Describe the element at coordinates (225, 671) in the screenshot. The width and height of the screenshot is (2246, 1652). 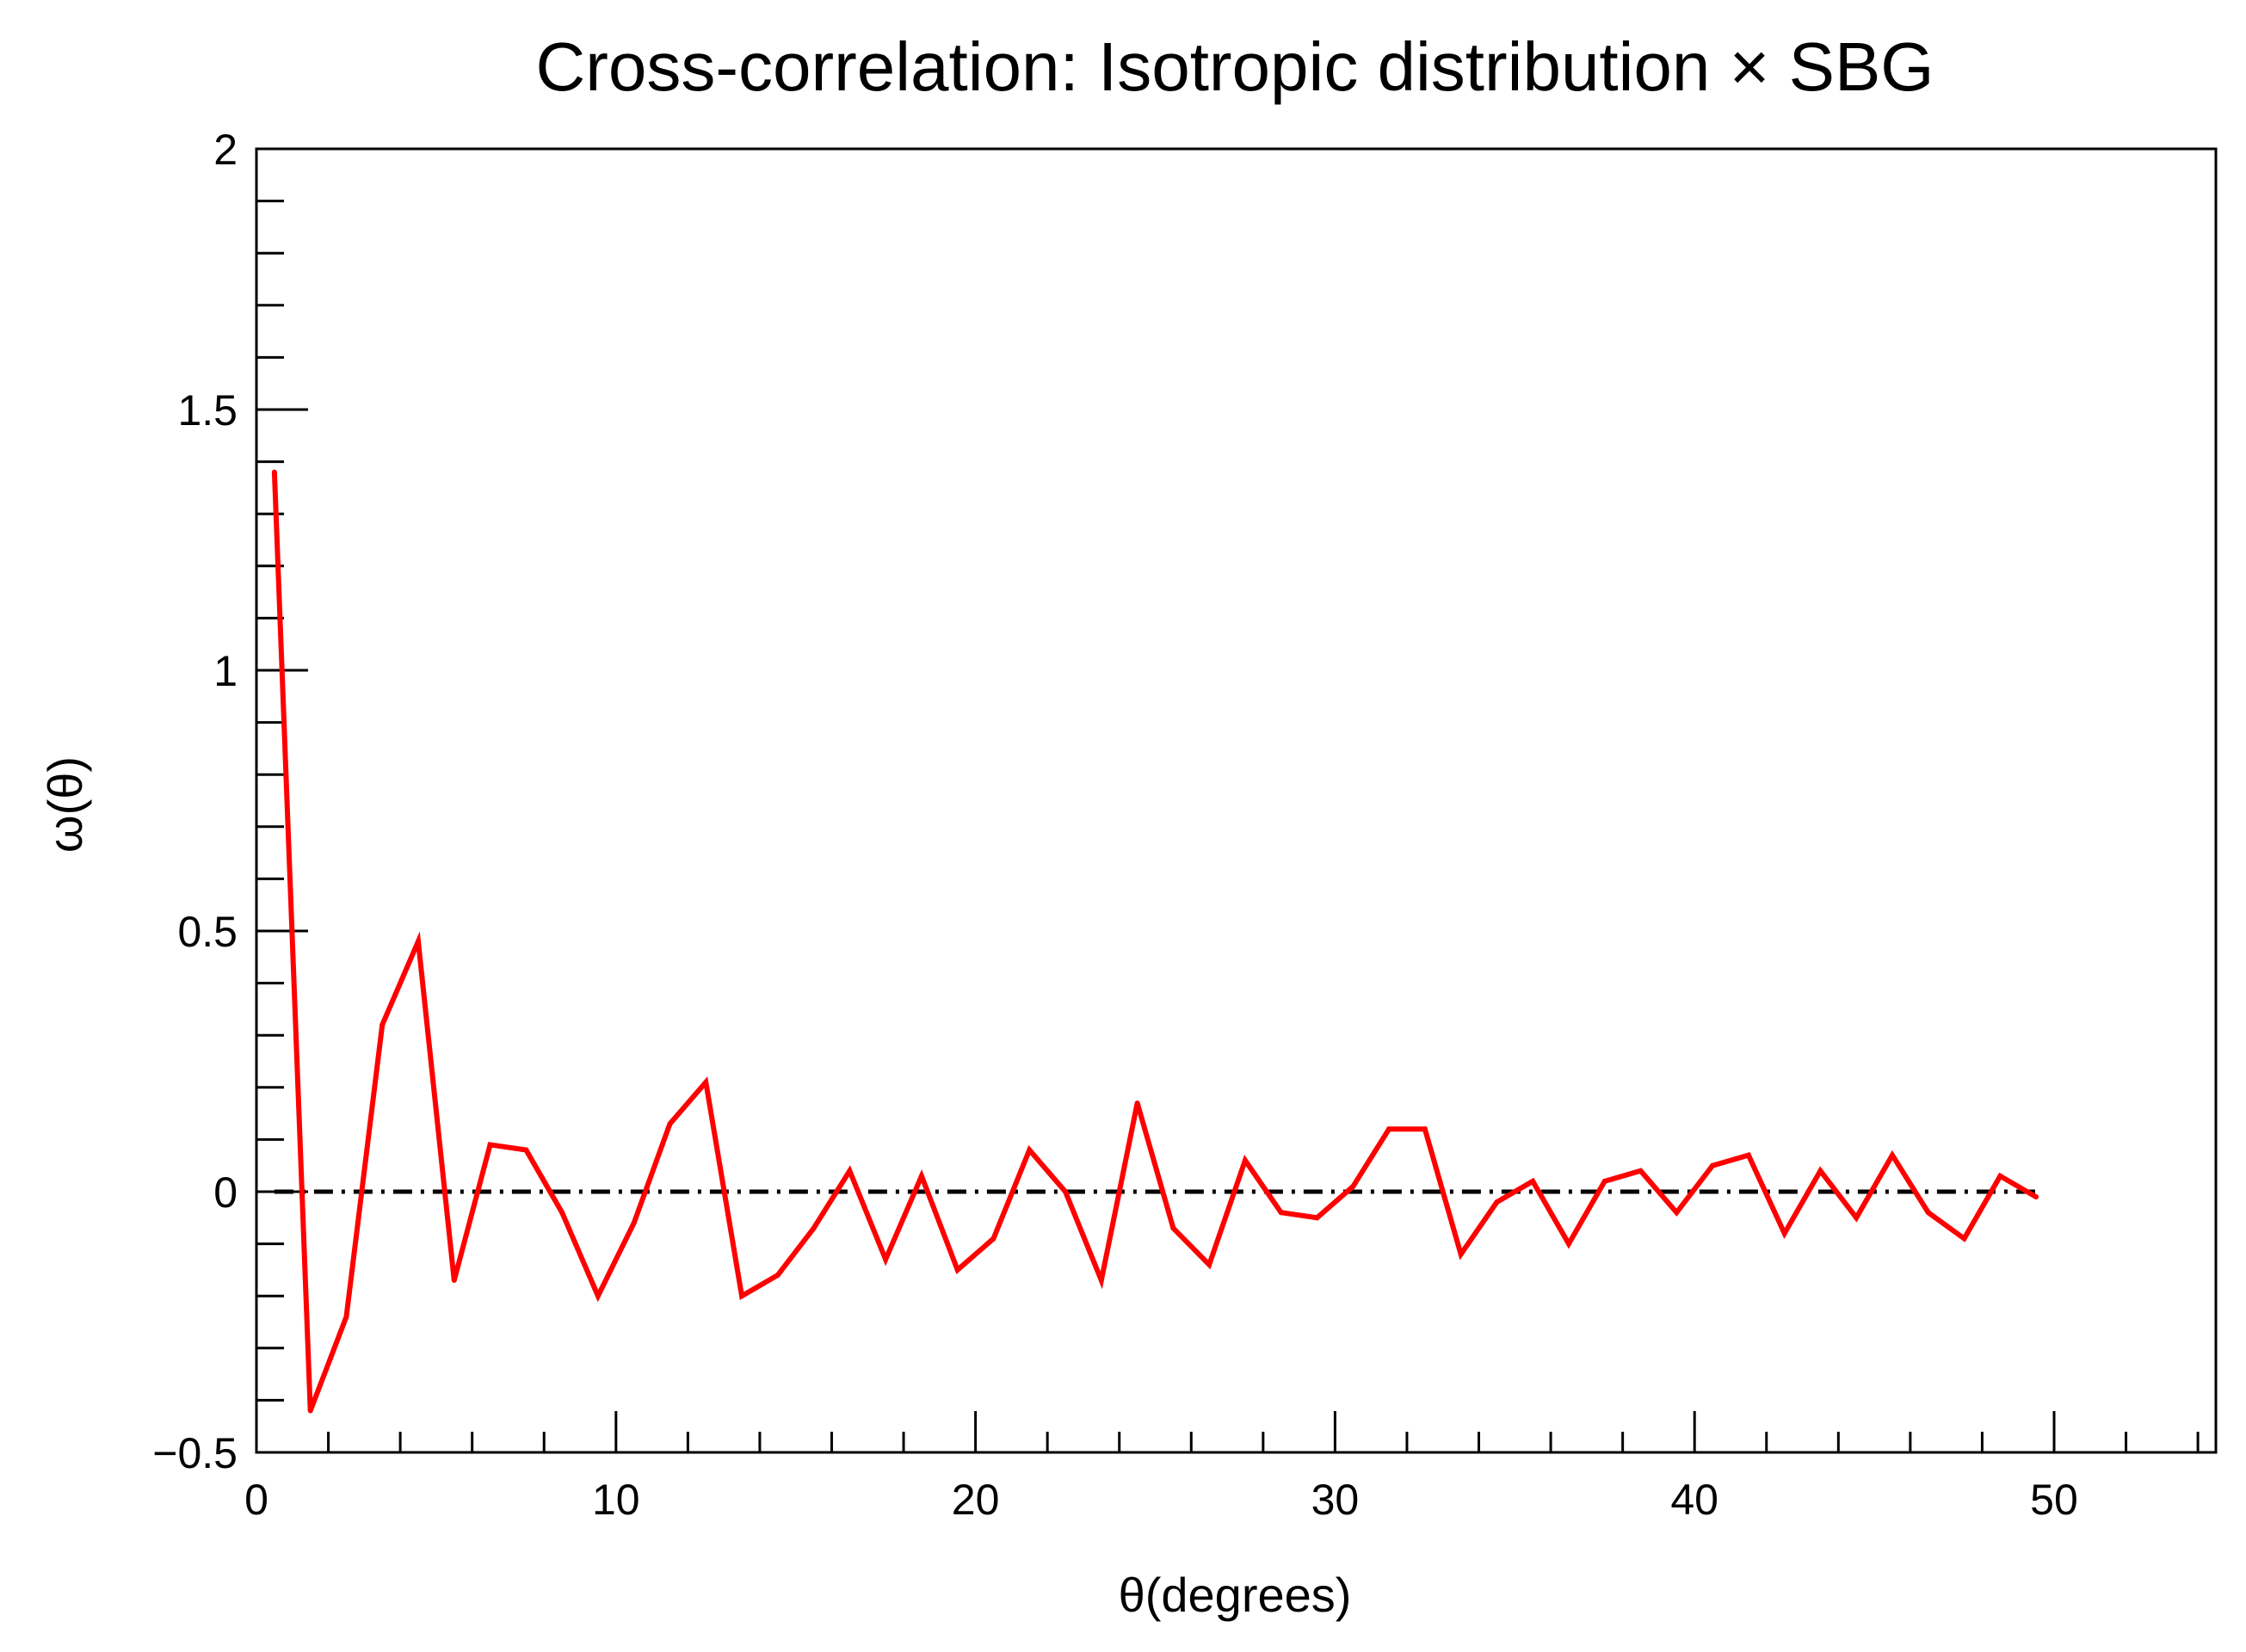
I see `y-tick-label: 1` at that location.